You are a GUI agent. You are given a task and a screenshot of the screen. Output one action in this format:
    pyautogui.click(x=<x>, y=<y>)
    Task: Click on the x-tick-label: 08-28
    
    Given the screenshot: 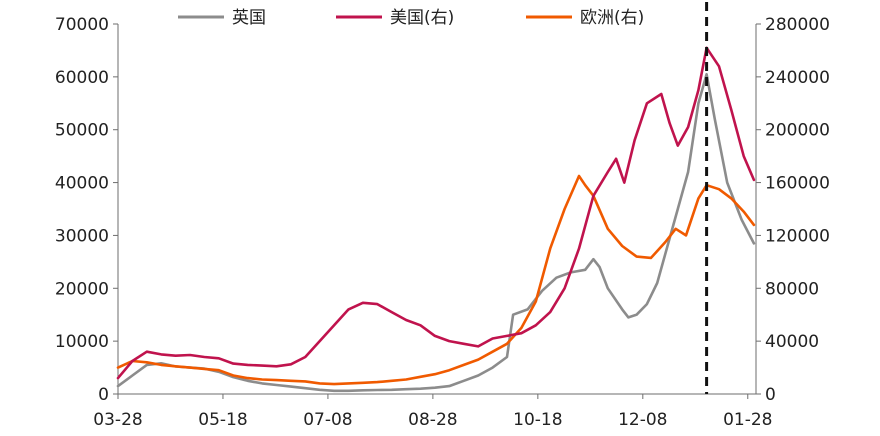 What is the action you would take?
    pyautogui.click(x=432, y=420)
    